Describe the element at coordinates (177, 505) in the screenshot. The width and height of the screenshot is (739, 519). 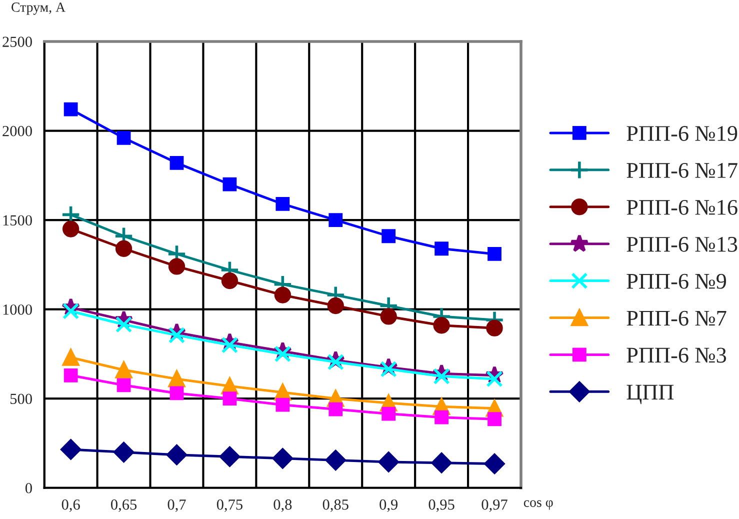
I see `x-tick-label: 0,7` at that location.